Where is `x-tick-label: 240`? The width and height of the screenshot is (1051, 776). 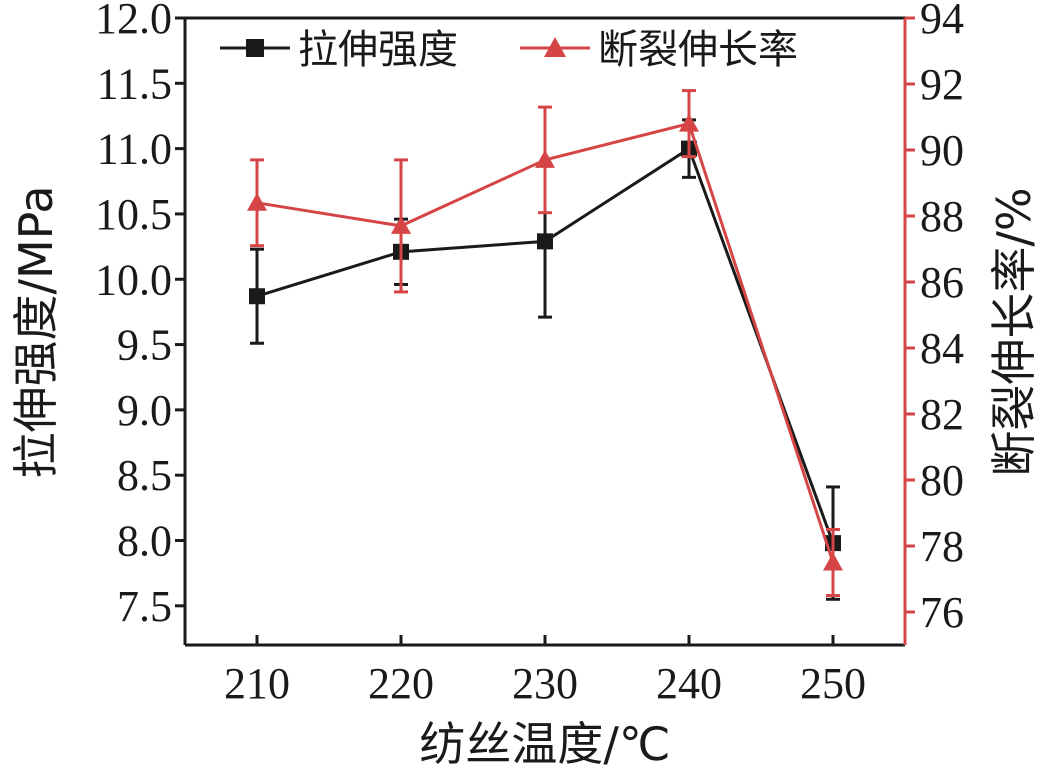 x-tick-label: 240 is located at coordinates (689, 683).